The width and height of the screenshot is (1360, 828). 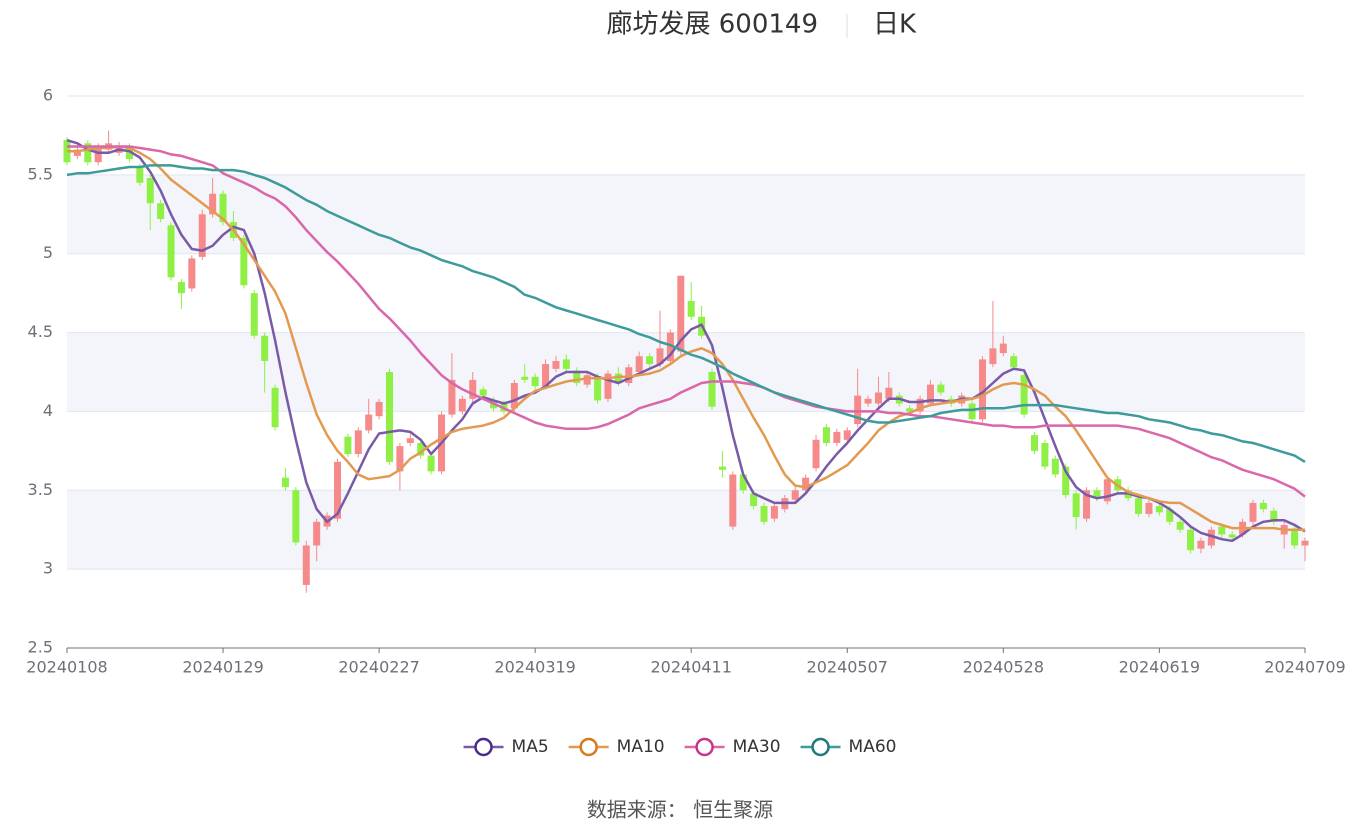 What do you see at coordinates (378, 667) in the screenshot?
I see `x-tick-label: 20240227` at bounding box center [378, 667].